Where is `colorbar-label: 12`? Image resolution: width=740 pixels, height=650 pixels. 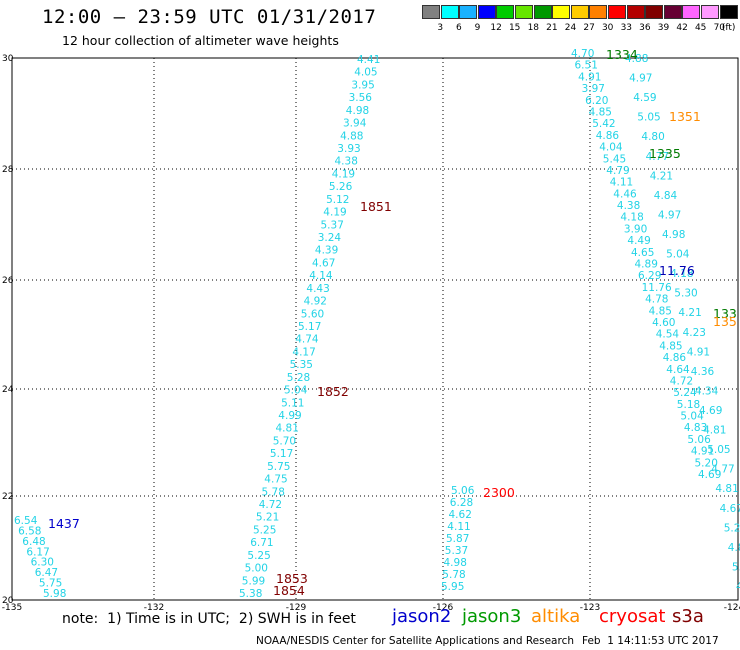 colorbar-label: 12 is located at coordinates (496, 28).